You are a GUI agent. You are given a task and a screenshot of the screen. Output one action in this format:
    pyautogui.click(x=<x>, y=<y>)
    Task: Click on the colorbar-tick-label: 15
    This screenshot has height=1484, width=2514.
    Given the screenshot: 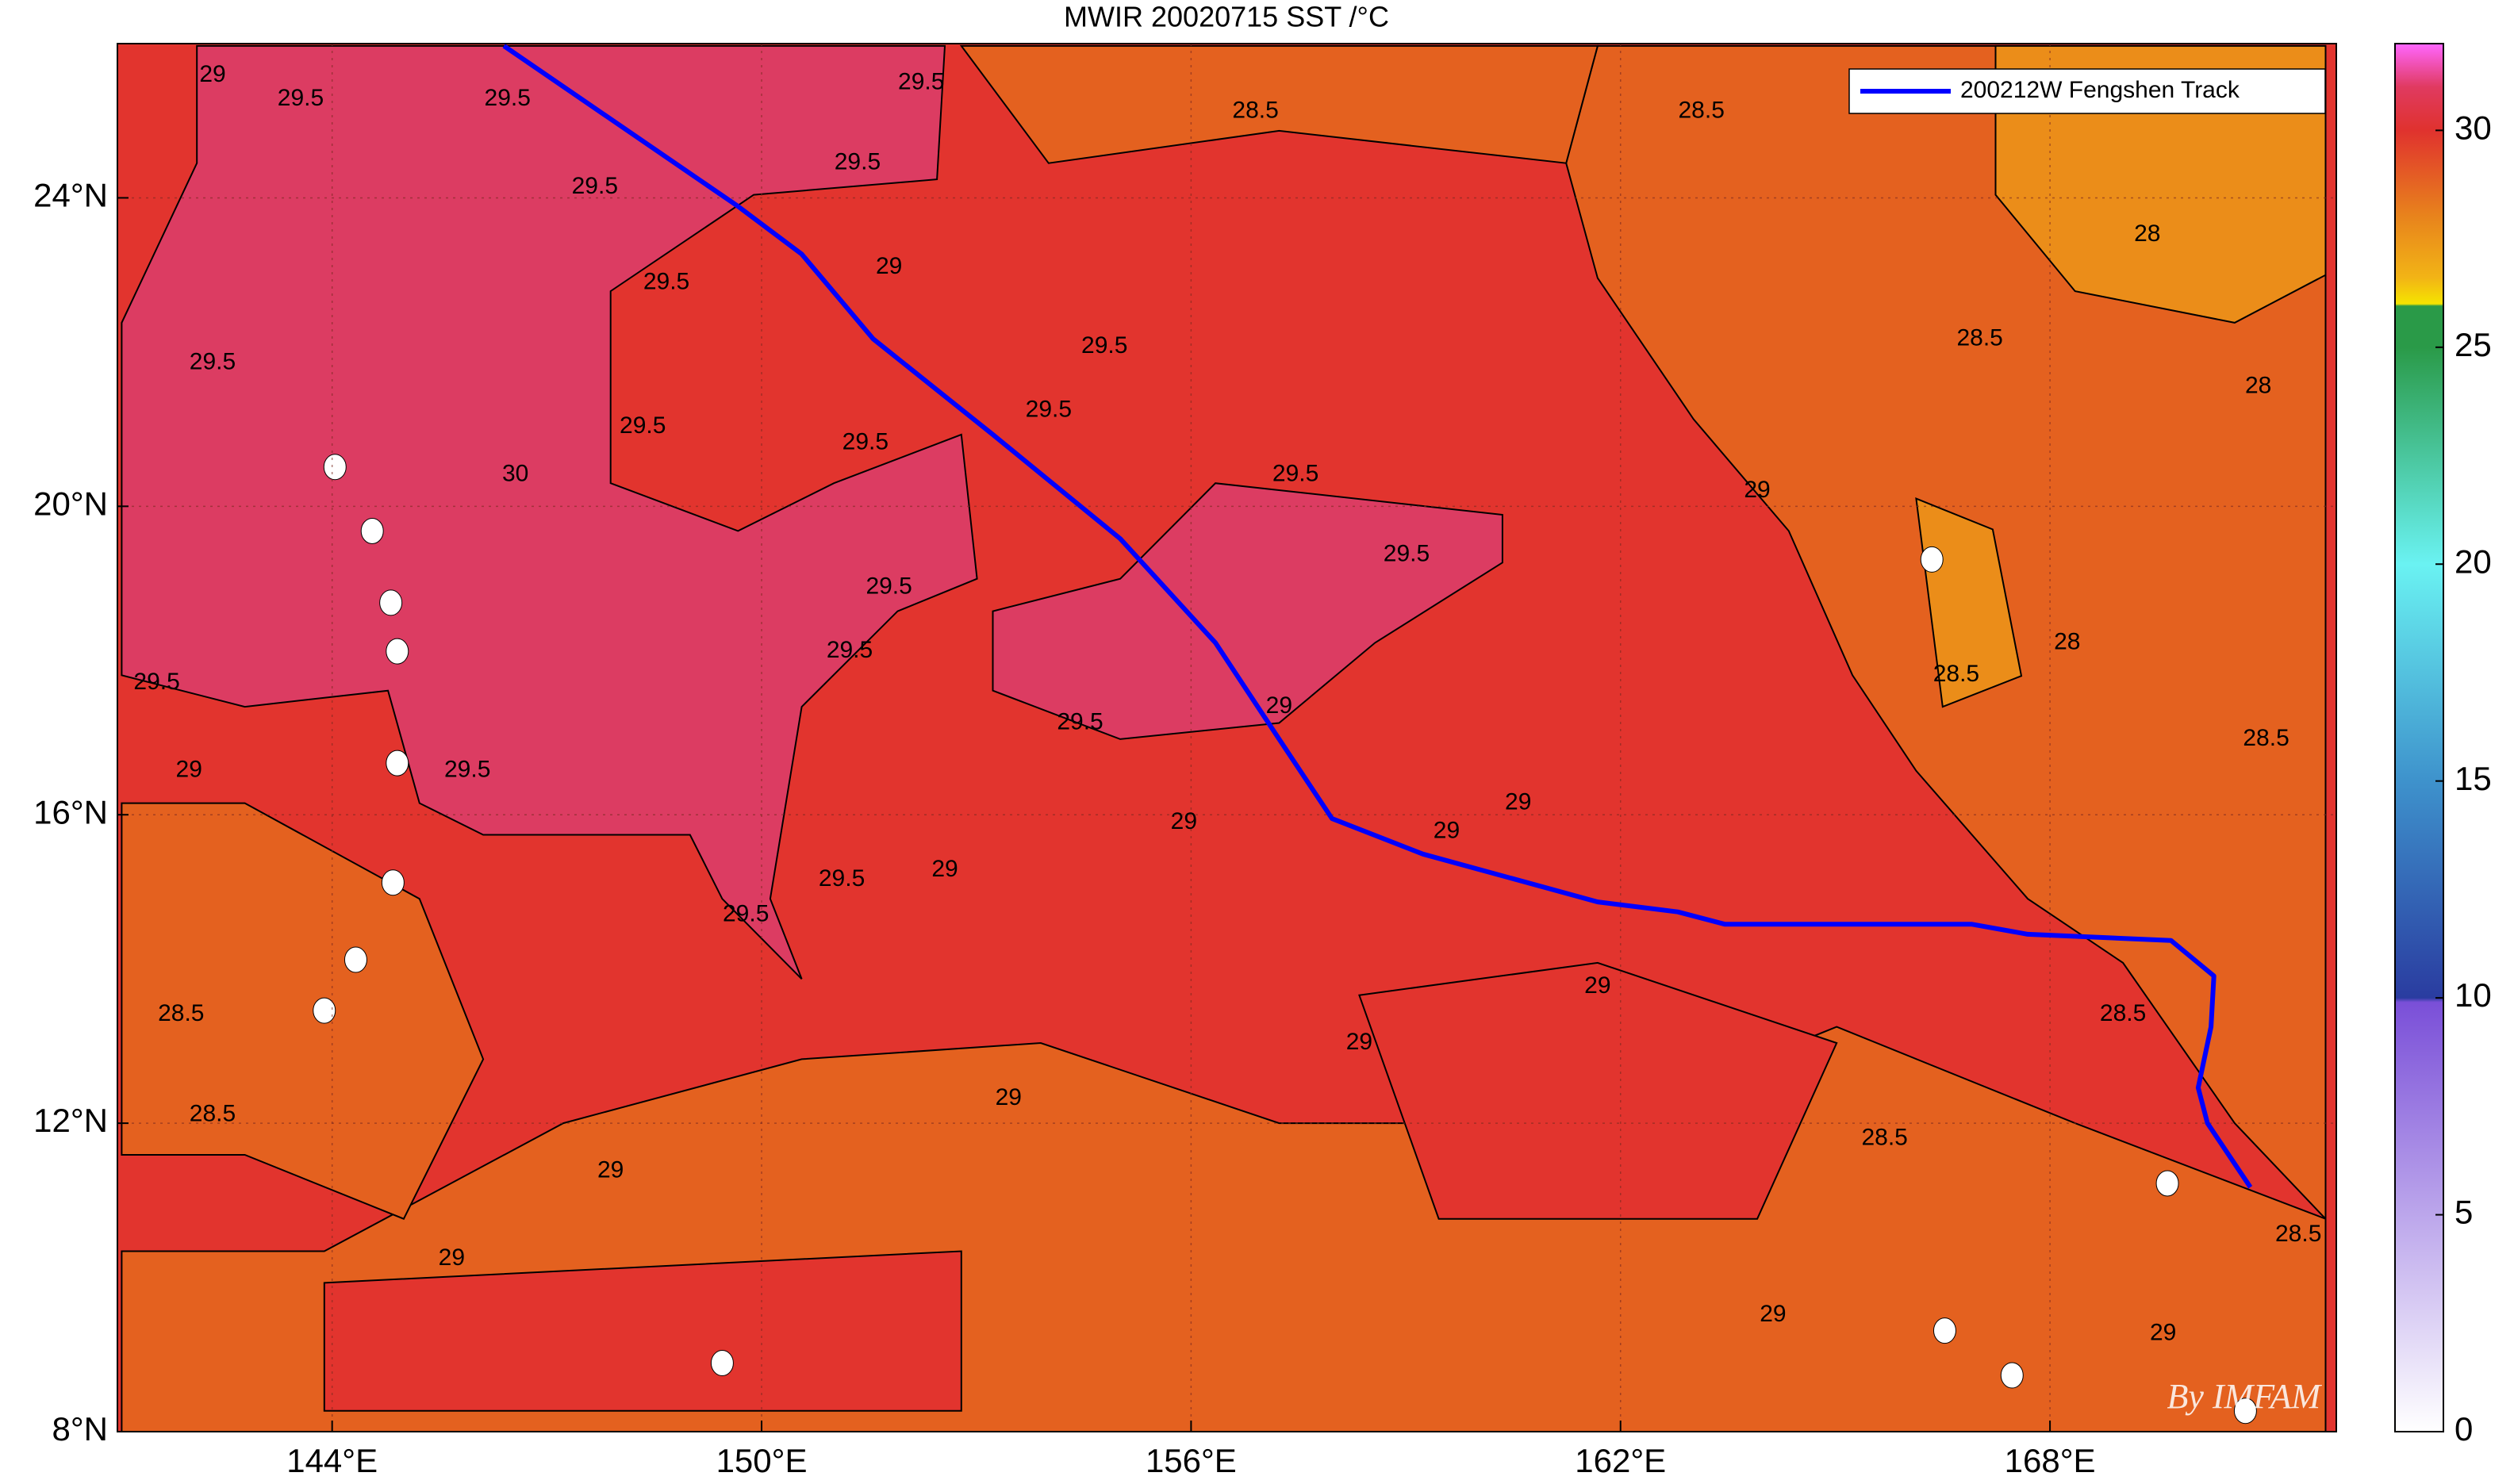 What is the action you would take?
    pyautogui.click(x=2473, y=778)
    